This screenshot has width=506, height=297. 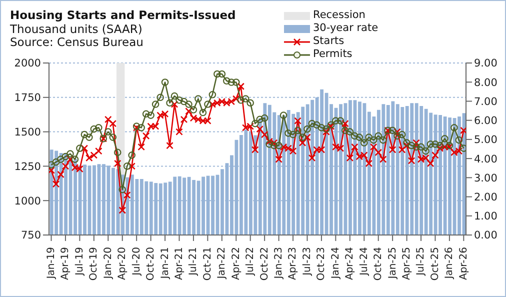 What do you see at coordinates (364, 261) in the screenshot?
I see `x-tick-label: Jul-24` at bounding box center [364, 261].